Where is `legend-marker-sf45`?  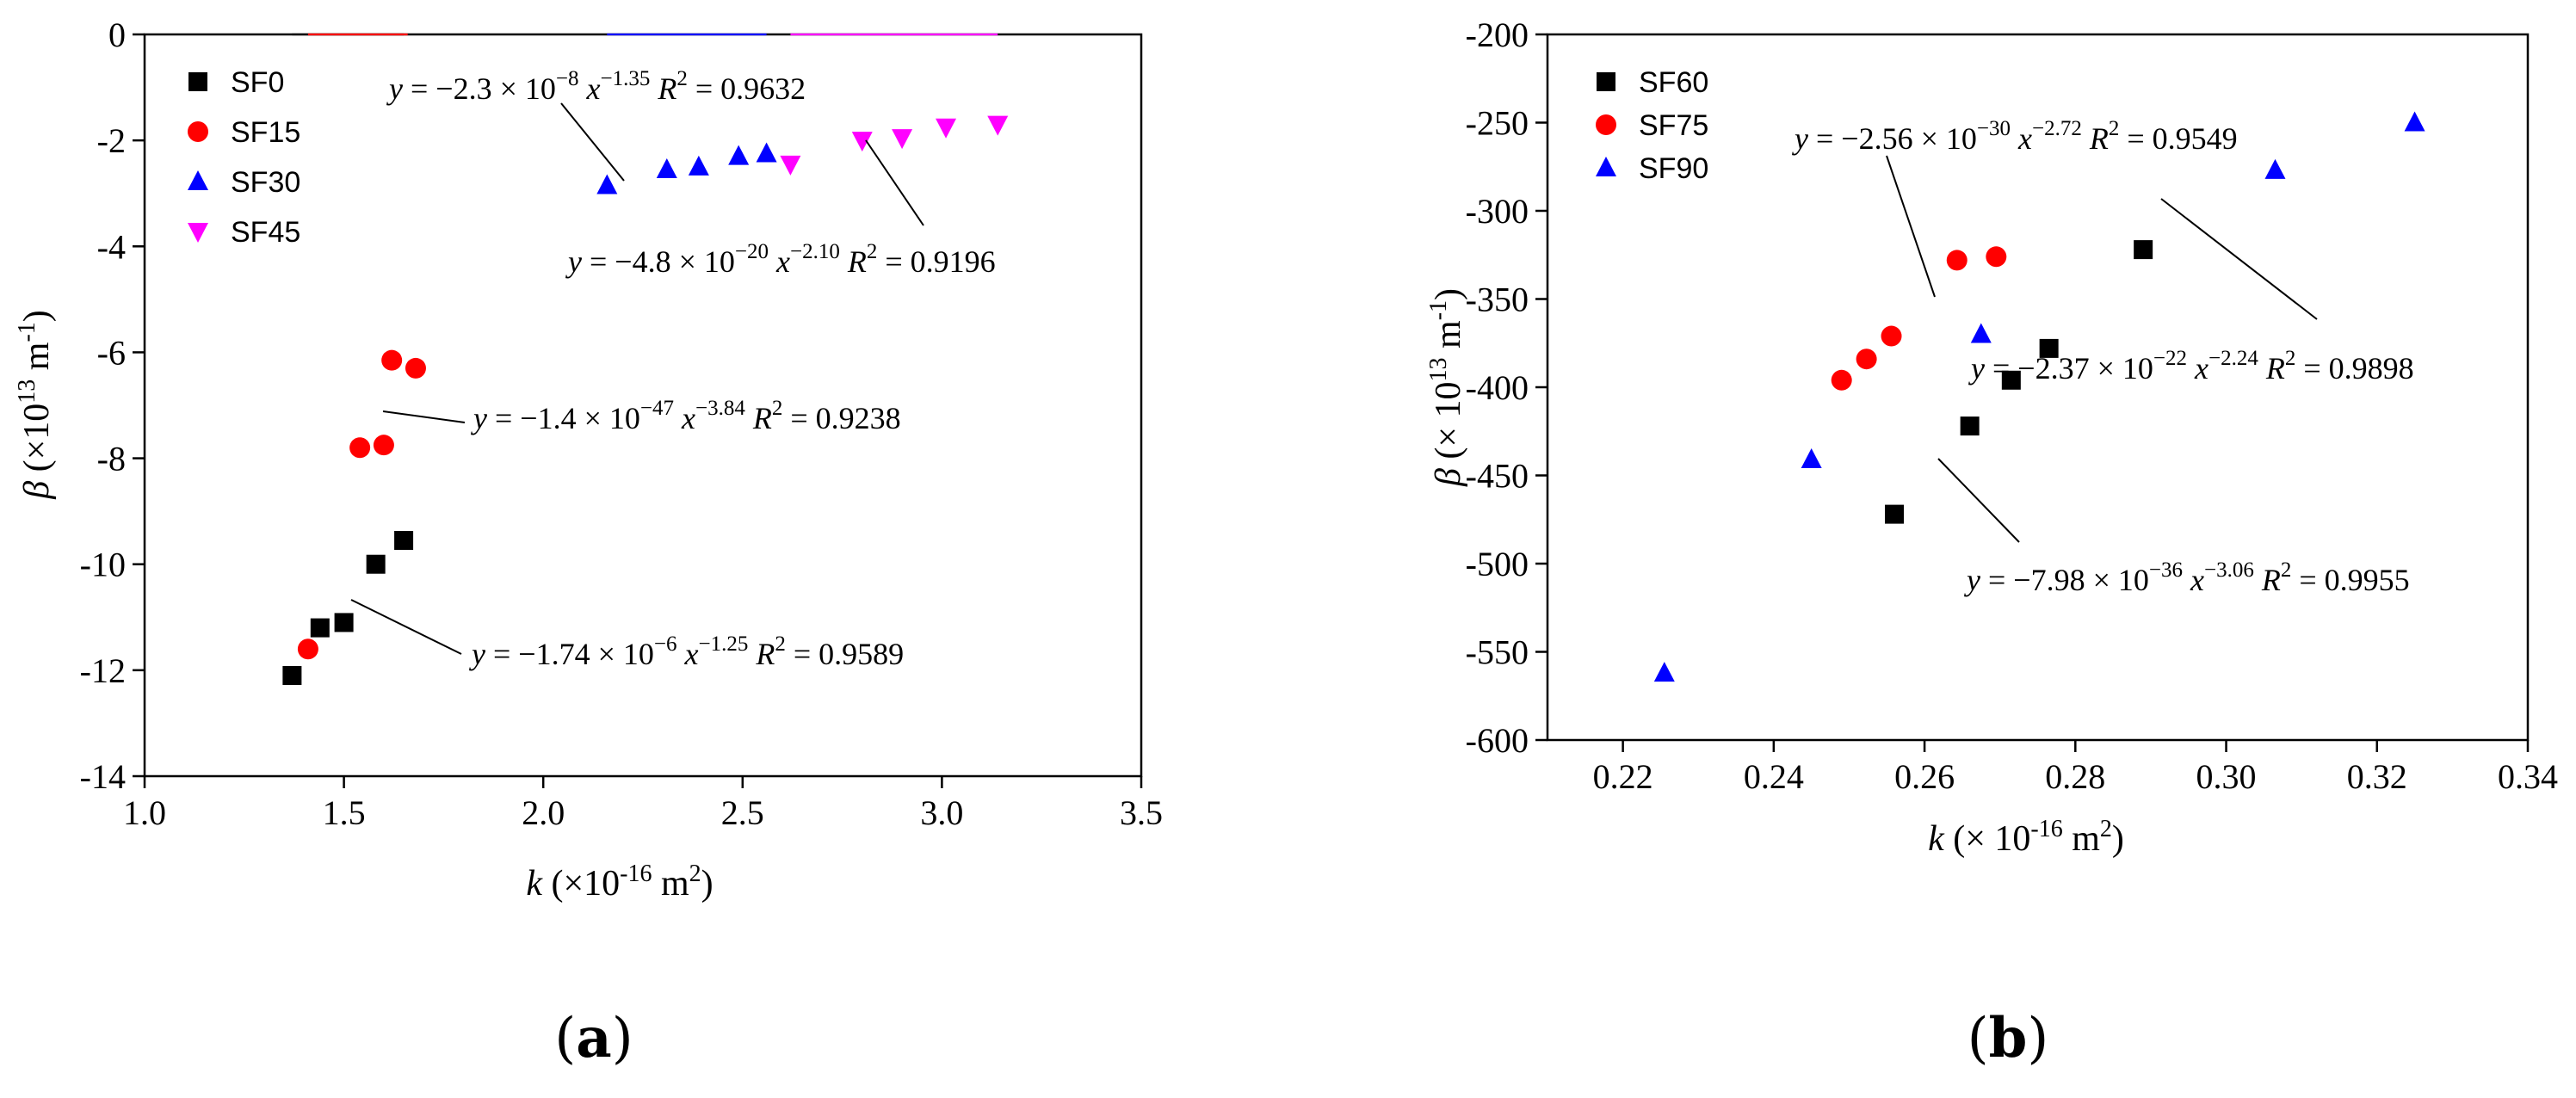
legend-marker-sf45 is located at coordinates (198, 233).